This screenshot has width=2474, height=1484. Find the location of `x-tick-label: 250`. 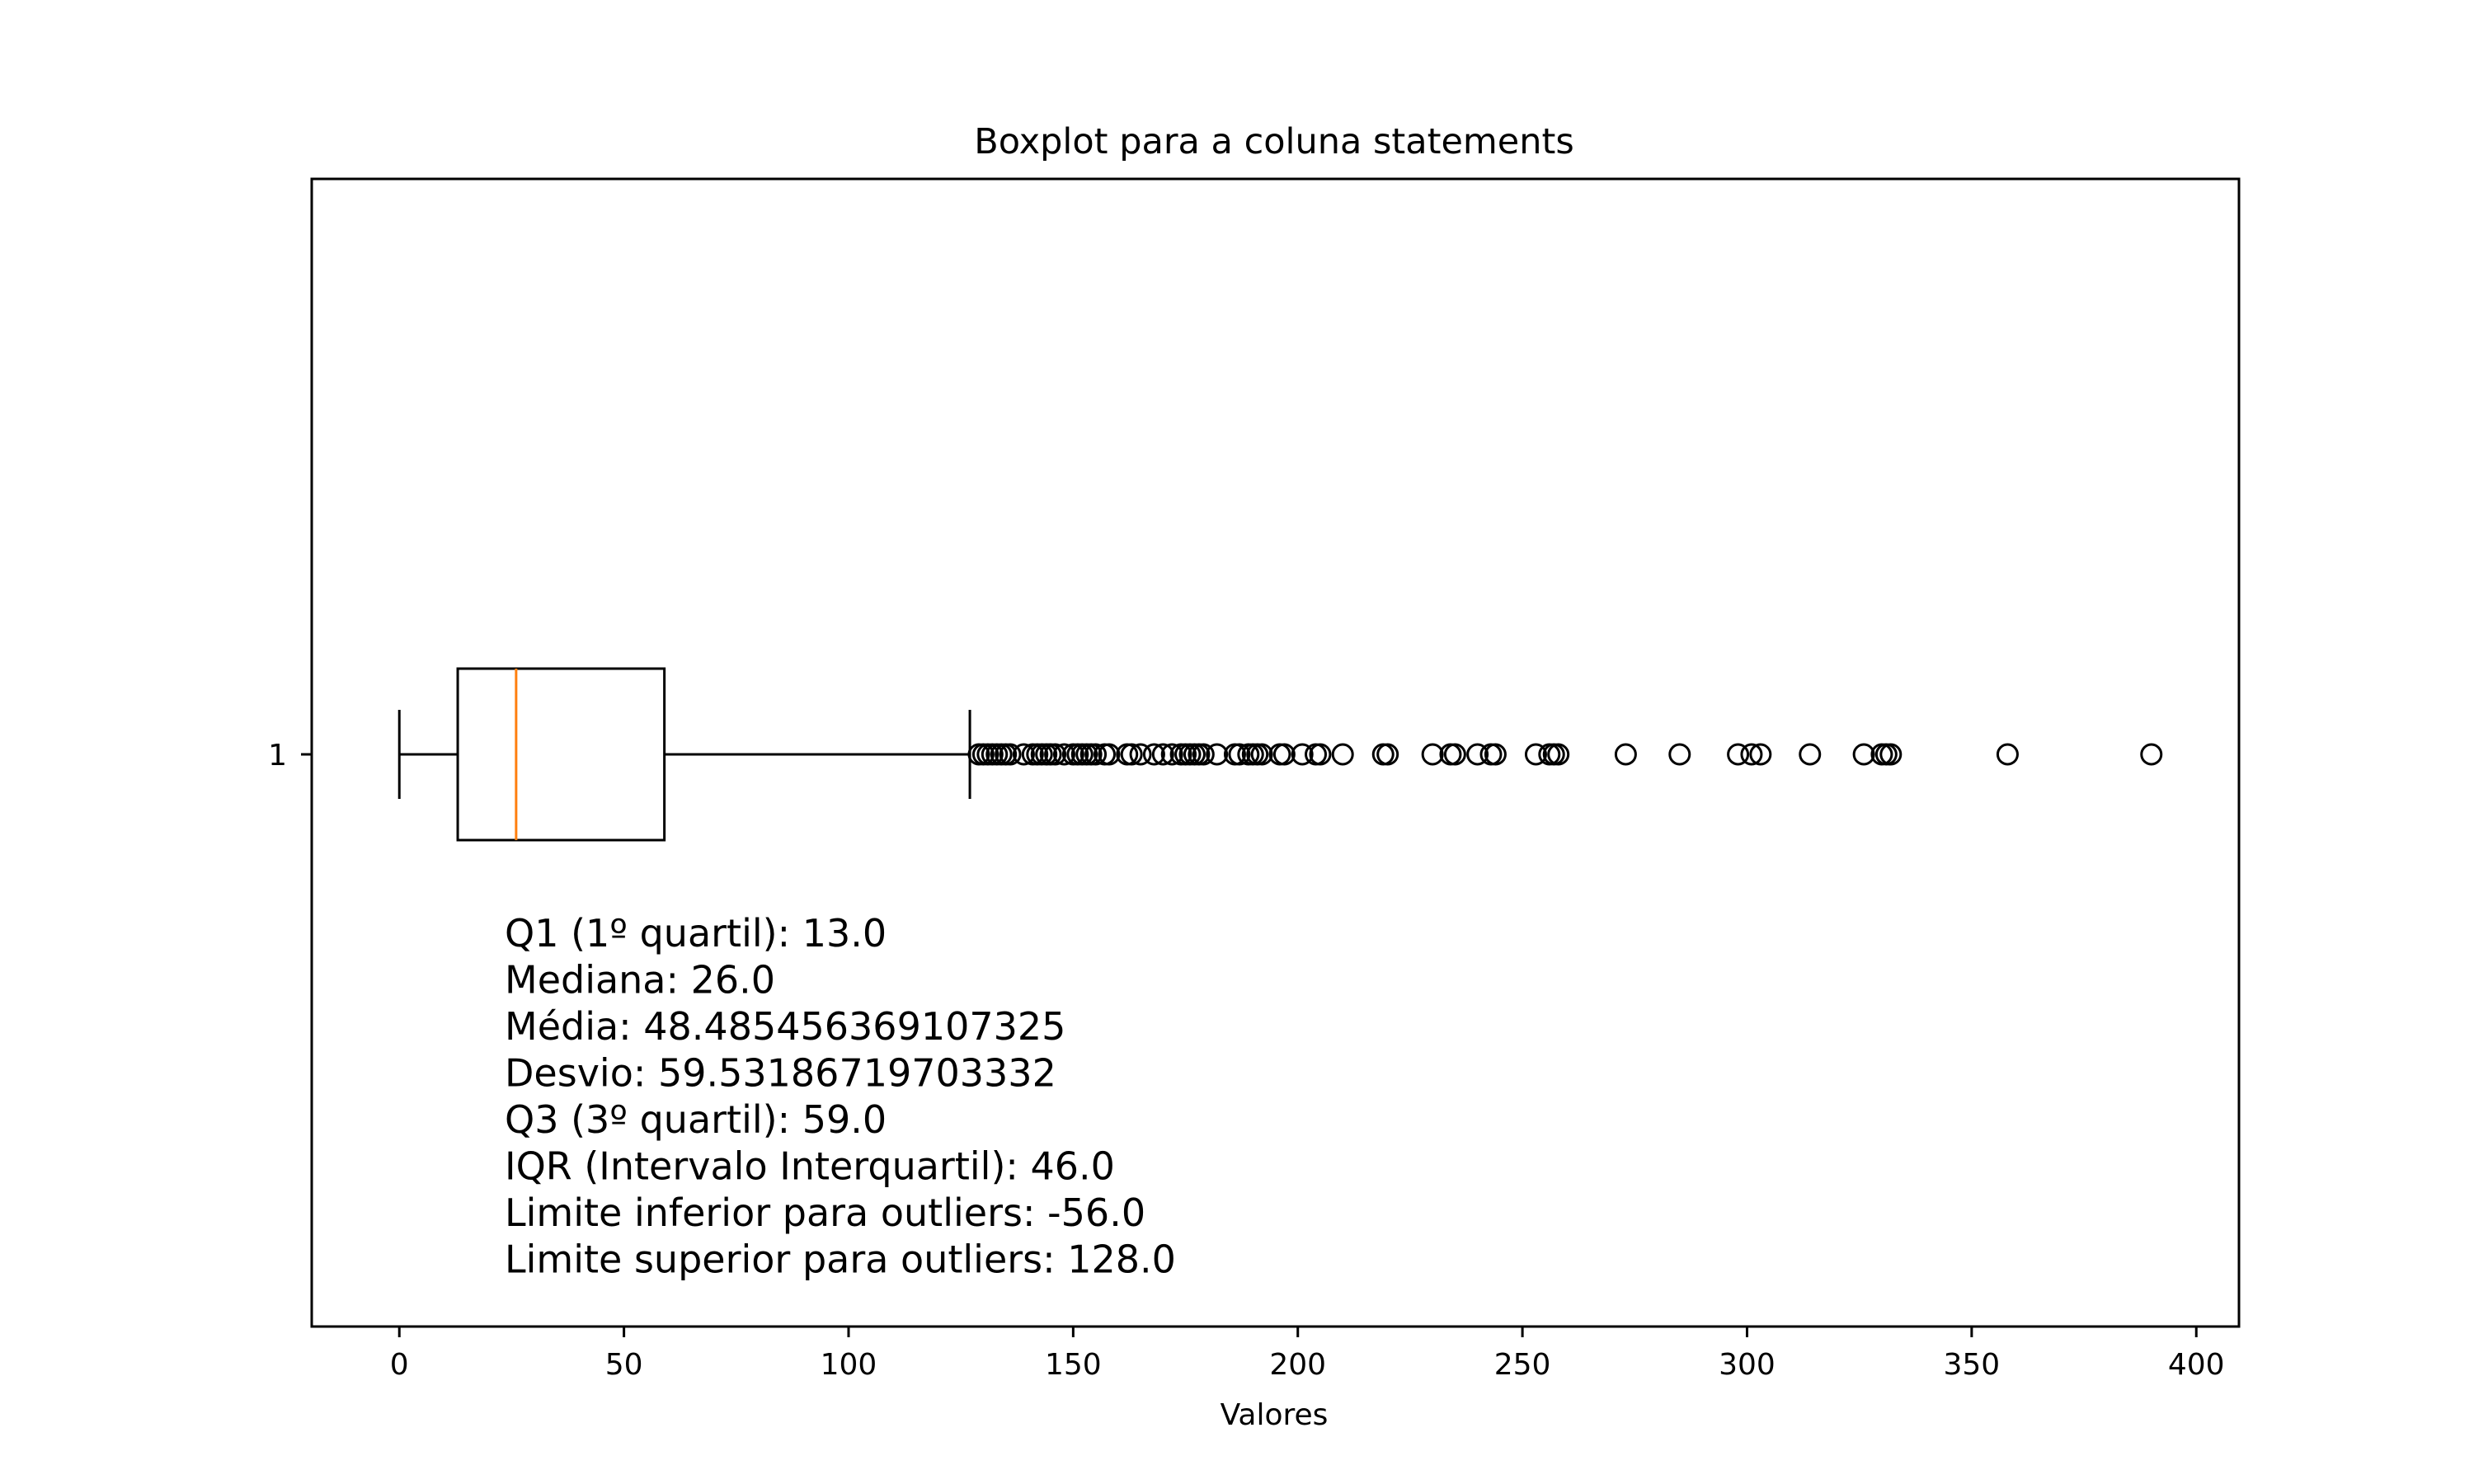

x-tick-label: 250 is located at coordinates (1522, 1365).